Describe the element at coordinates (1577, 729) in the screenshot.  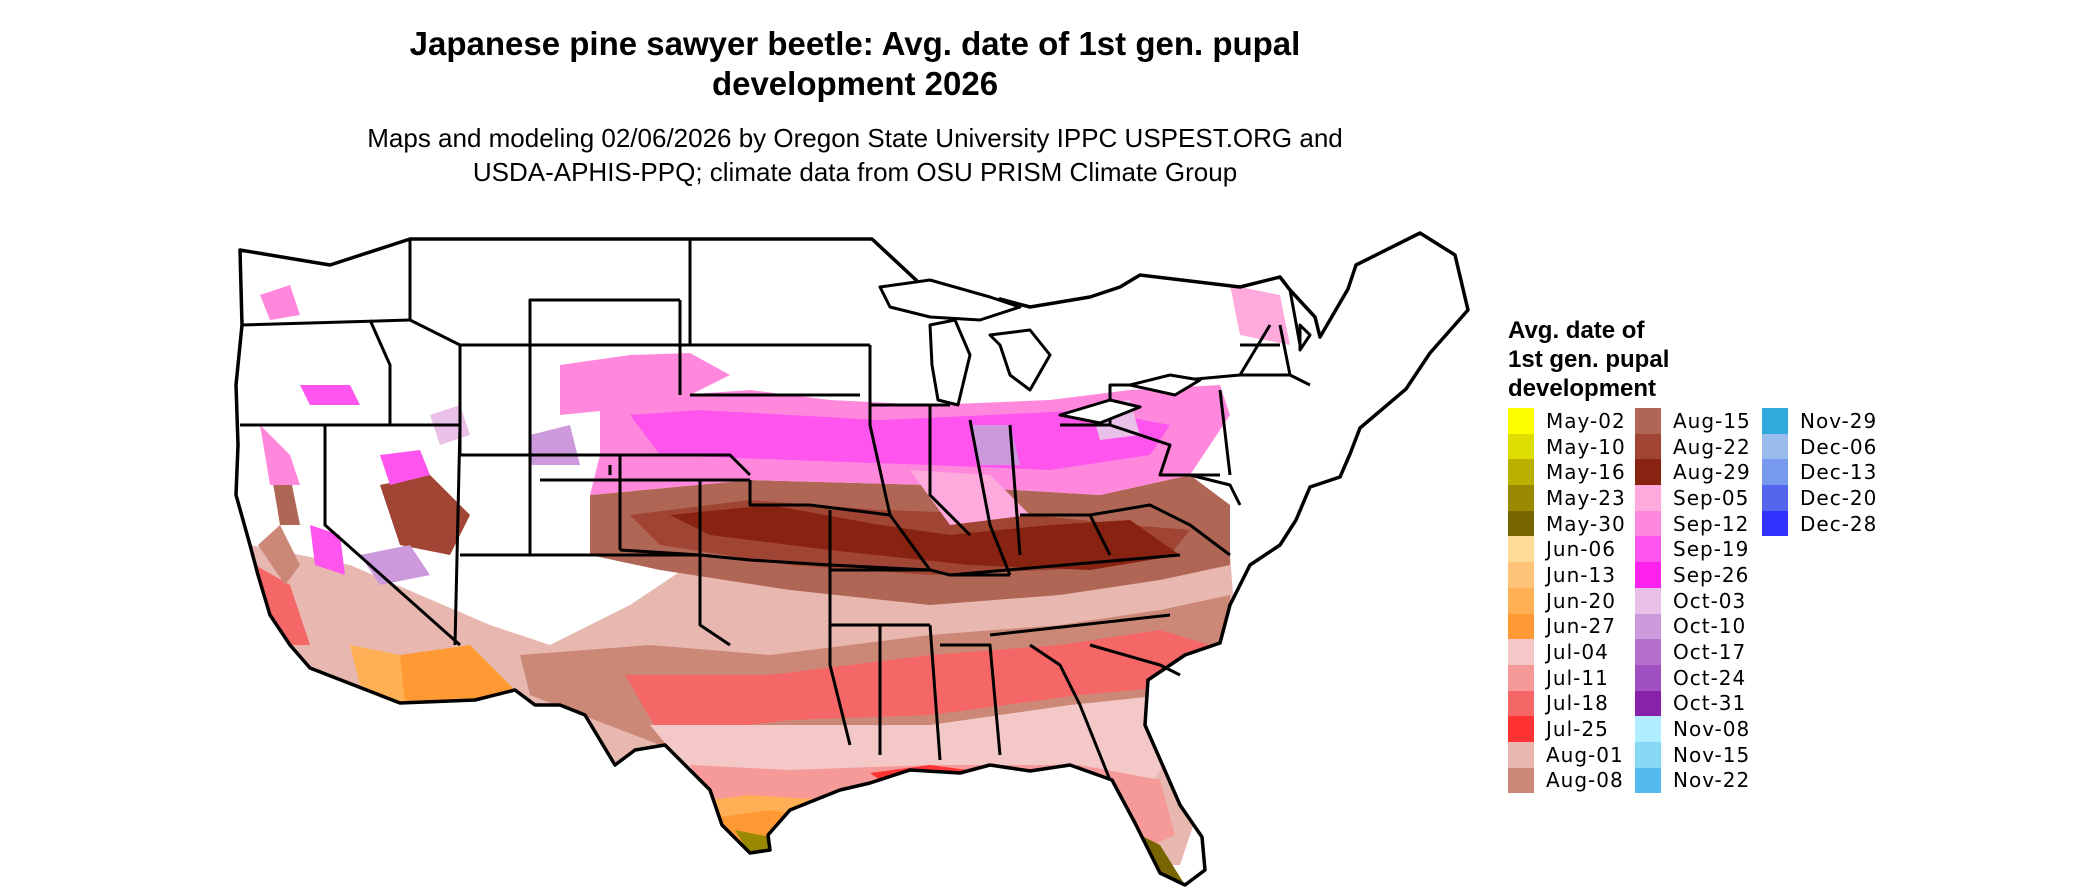
I see `legend-label: Jul-25` at that location.